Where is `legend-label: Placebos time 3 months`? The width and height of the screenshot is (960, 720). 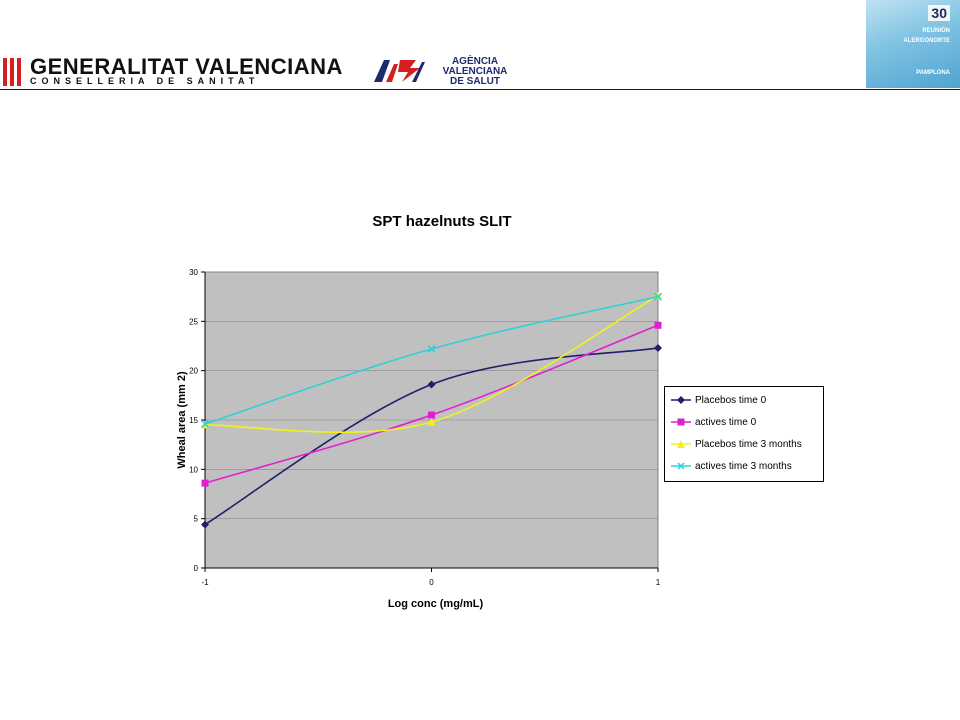
legend-label: Placebos time 3 months is located at coordinates (748, 444).